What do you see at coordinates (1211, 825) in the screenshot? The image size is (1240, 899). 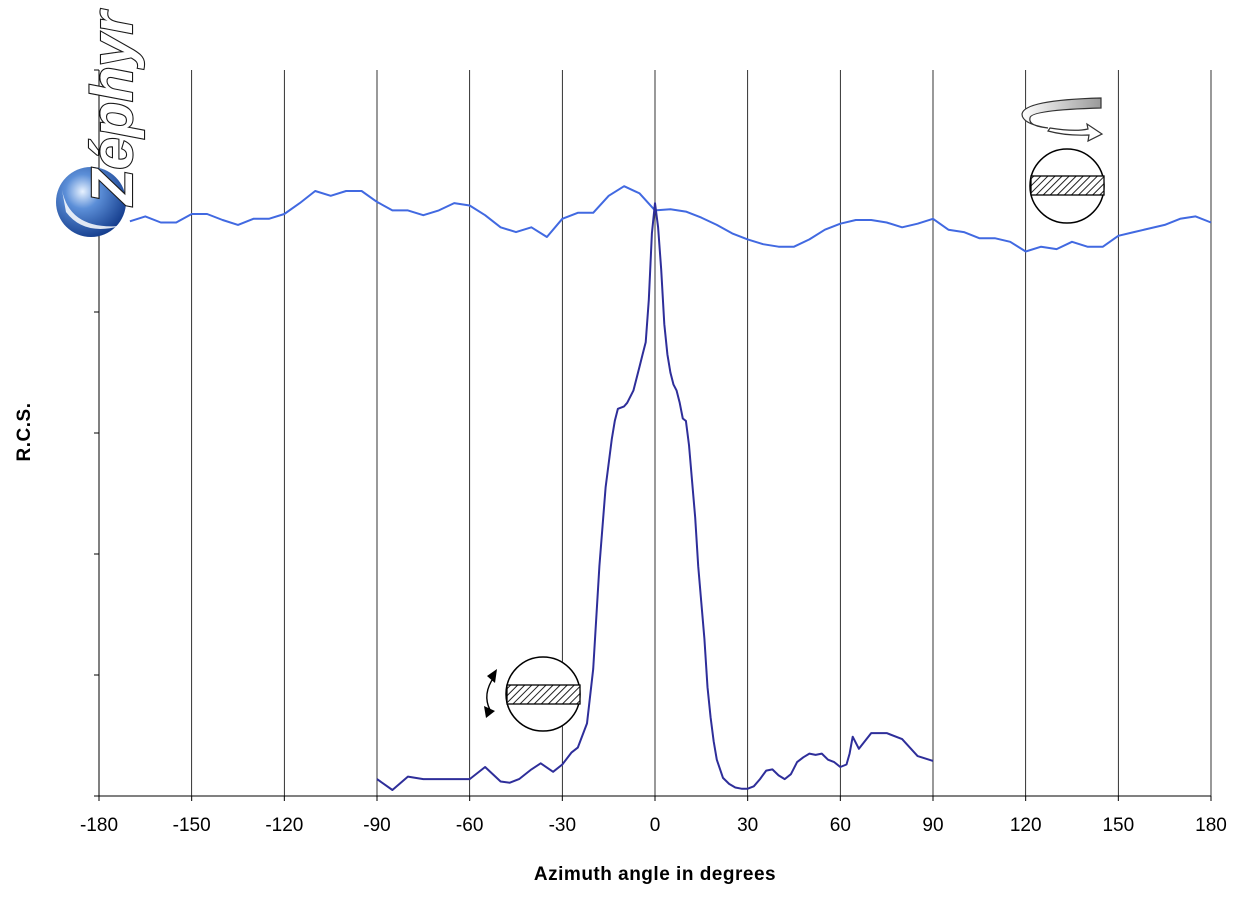 I see `x-tick-label: 180` at bounding box center [1211, 825].